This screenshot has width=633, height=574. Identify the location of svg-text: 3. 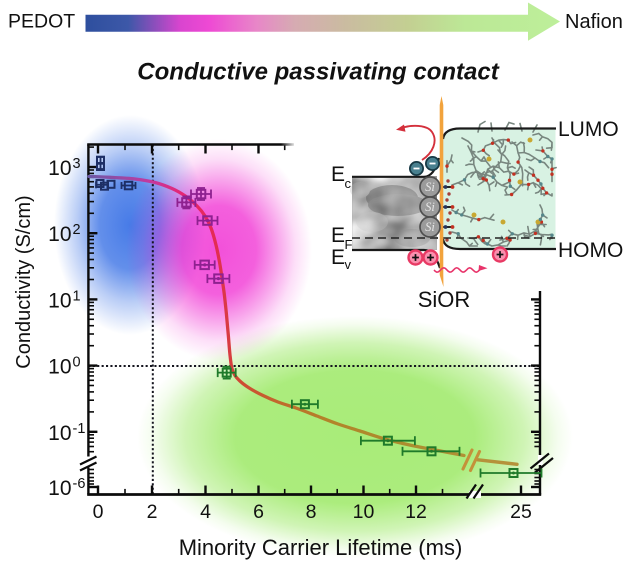
(77, 164).